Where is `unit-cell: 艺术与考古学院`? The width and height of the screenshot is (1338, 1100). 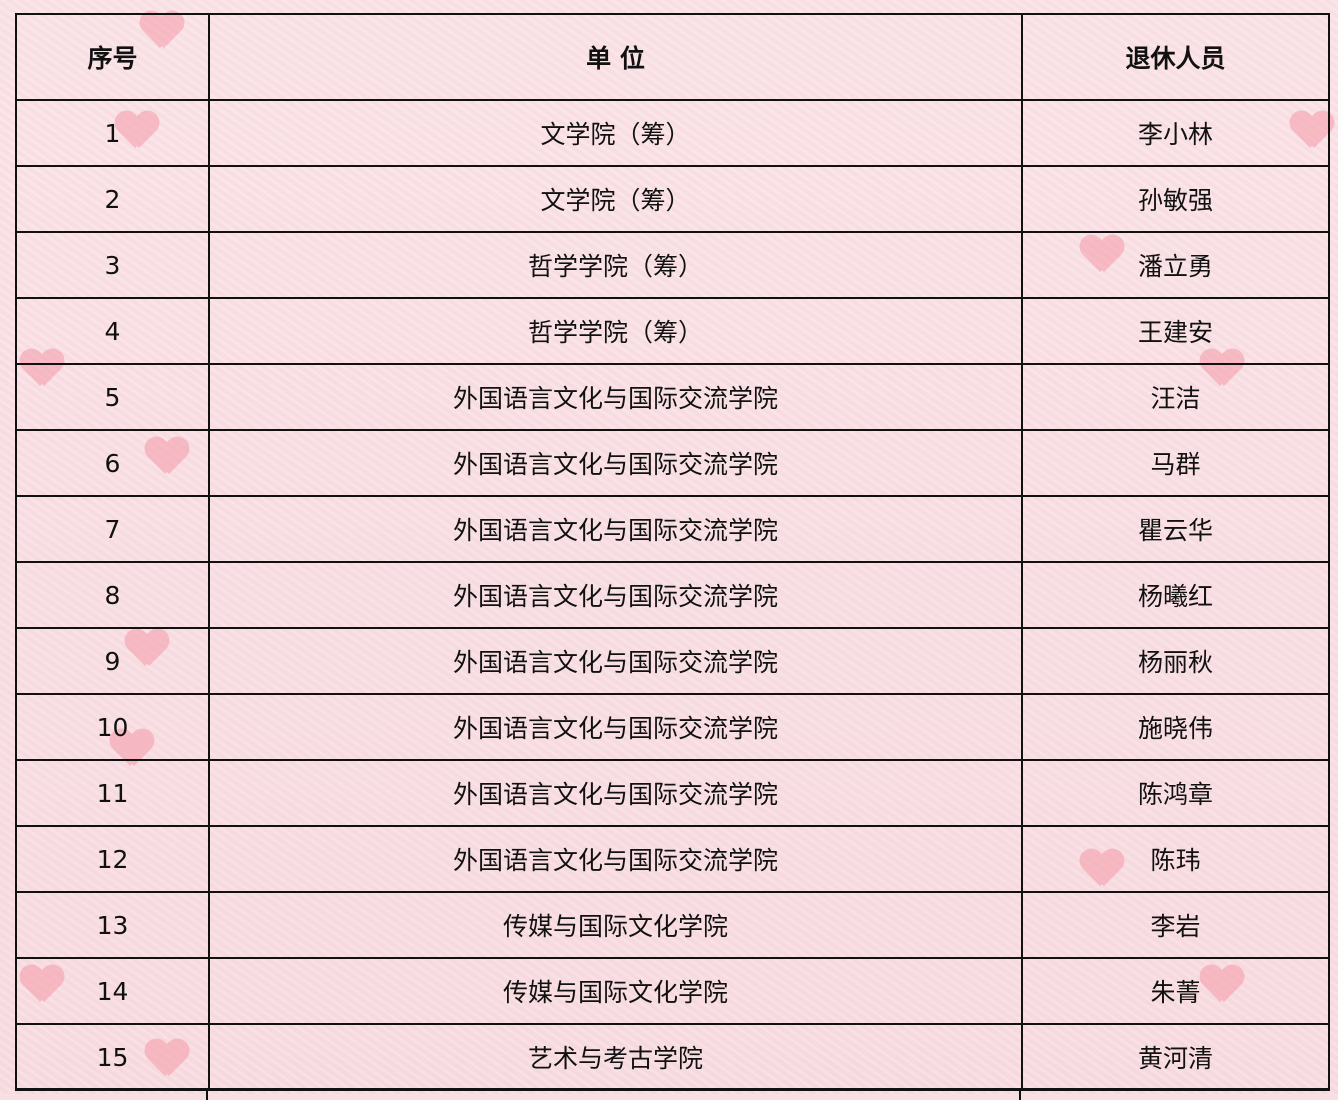
unit-cell: 艺术与考古学院 is located at coordinates (615, 1057).